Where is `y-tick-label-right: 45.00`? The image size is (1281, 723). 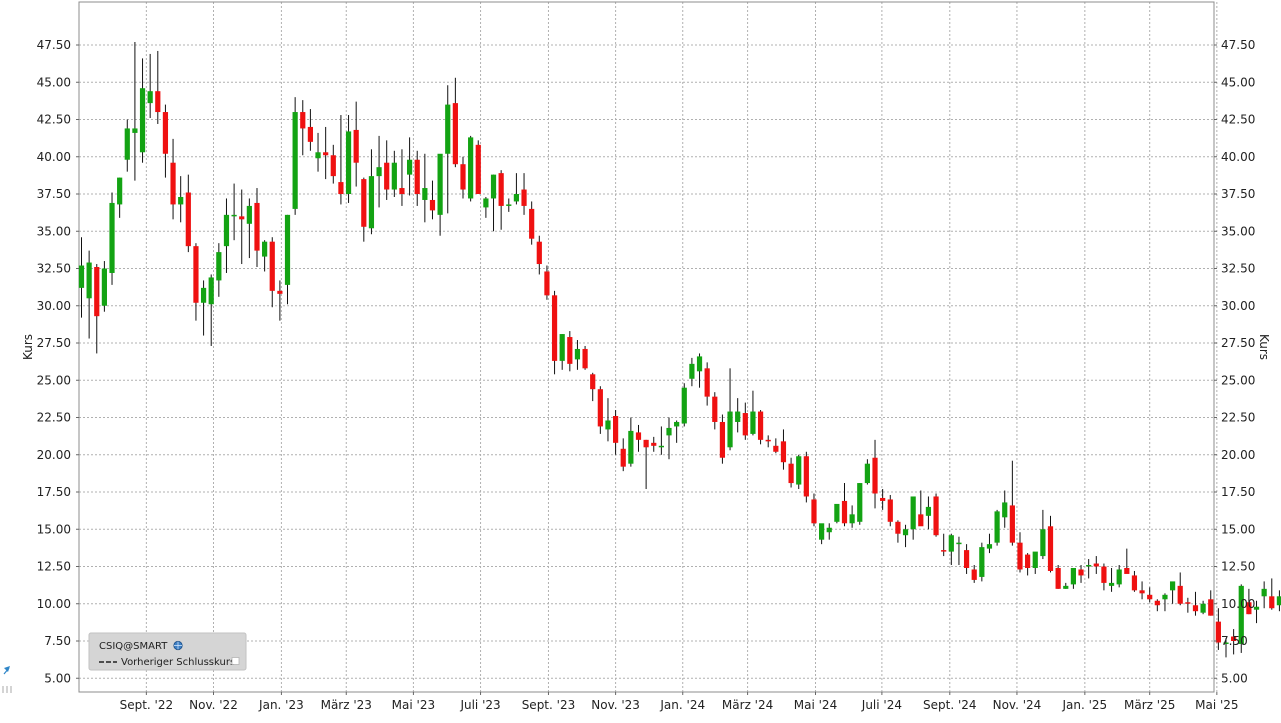 y-tick-label-right: 45.00 is located at coordinates (1238, 82).